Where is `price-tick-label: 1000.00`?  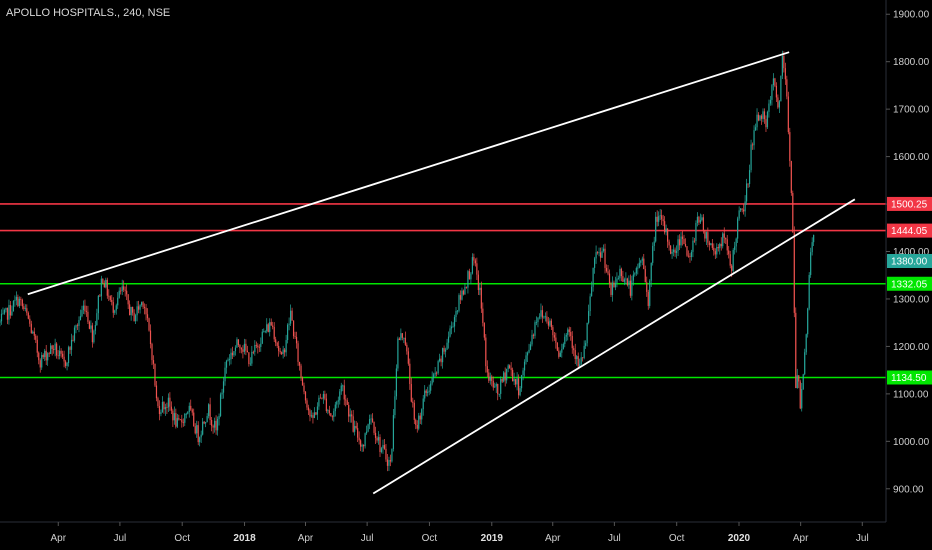
price-tick-label: 1000.00 is located at coordinates (911, 442).